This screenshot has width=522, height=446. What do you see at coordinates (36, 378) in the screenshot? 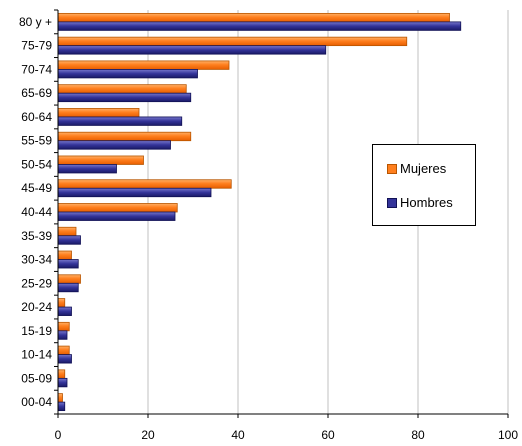
I see `y-tick-label: 05-09` at bounding box center [36, 378].